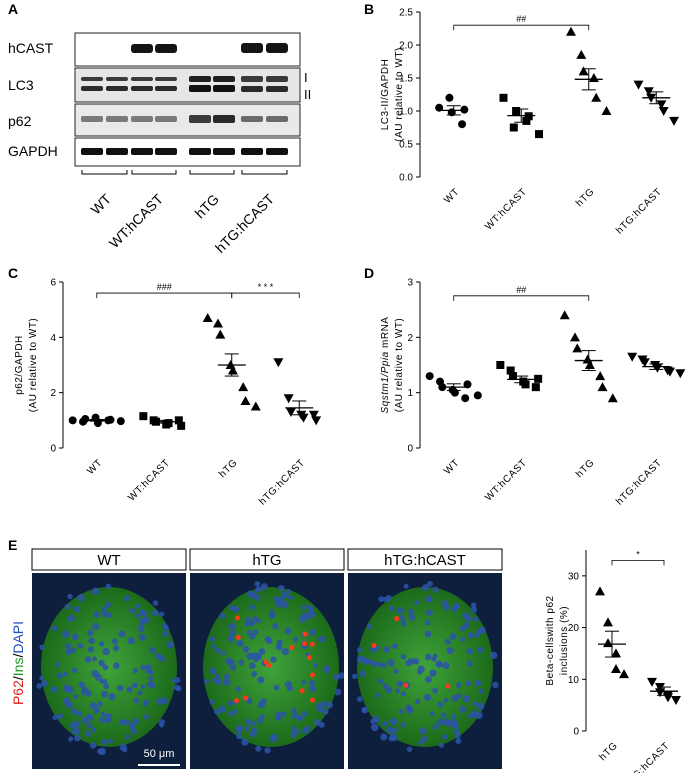  What do you see at coordinates (19, 365) in the screenshot?
I see `y-axis-label: p62/GAPDH` at bounding box center [19, 365].